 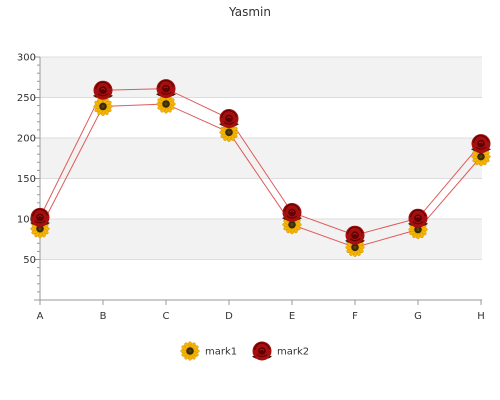 I want to click on legend-item-mark1: mark1, so click(x=208, y=351).